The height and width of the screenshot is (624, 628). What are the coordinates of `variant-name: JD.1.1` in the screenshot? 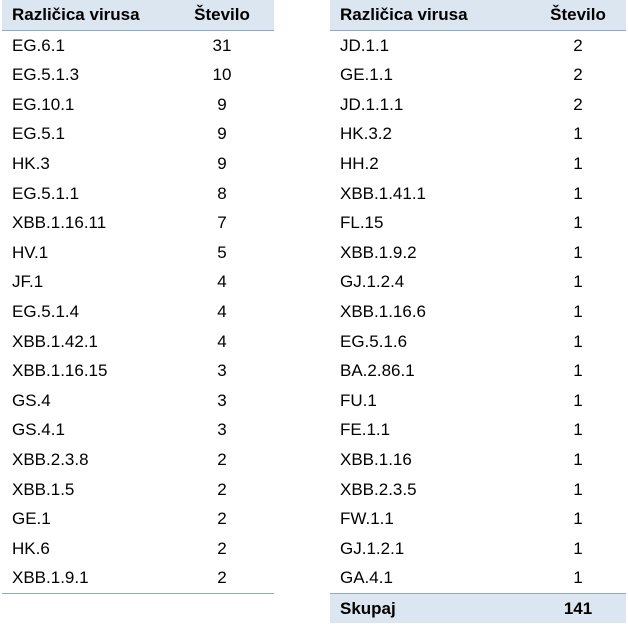 It's located at (365, 45).